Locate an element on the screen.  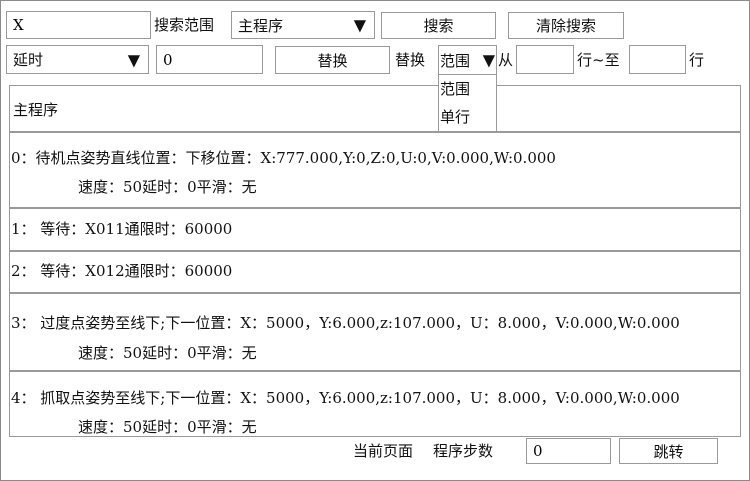
row-line1: 2： 等待：X012通限时：60000 is located at coordinates (122, 271).